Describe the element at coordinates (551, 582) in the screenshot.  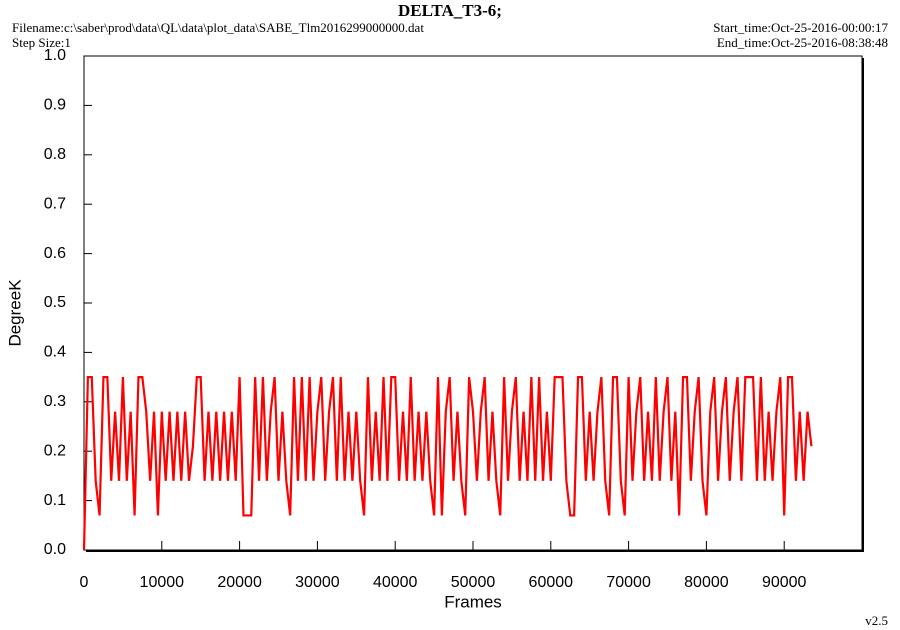
I see `x-tick-label: 60000` at that location.